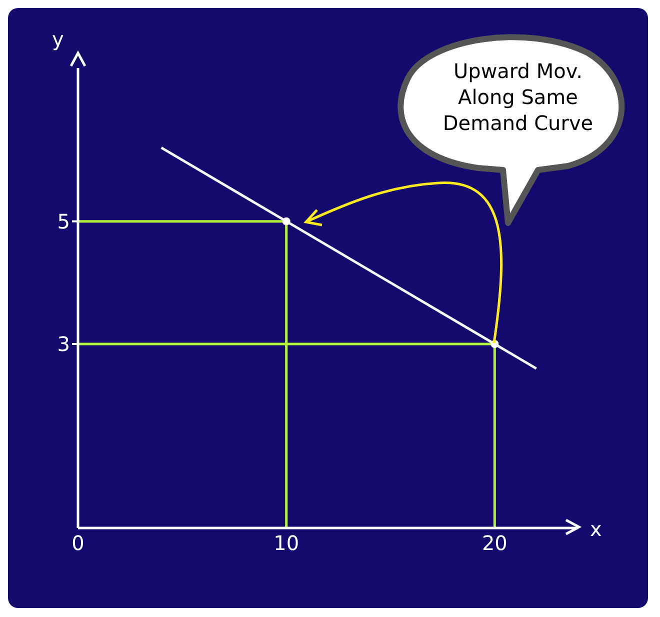  Describe the element at coordinates (63, 344) in the screenshot. I see `y-tick-label: 3` at that location.